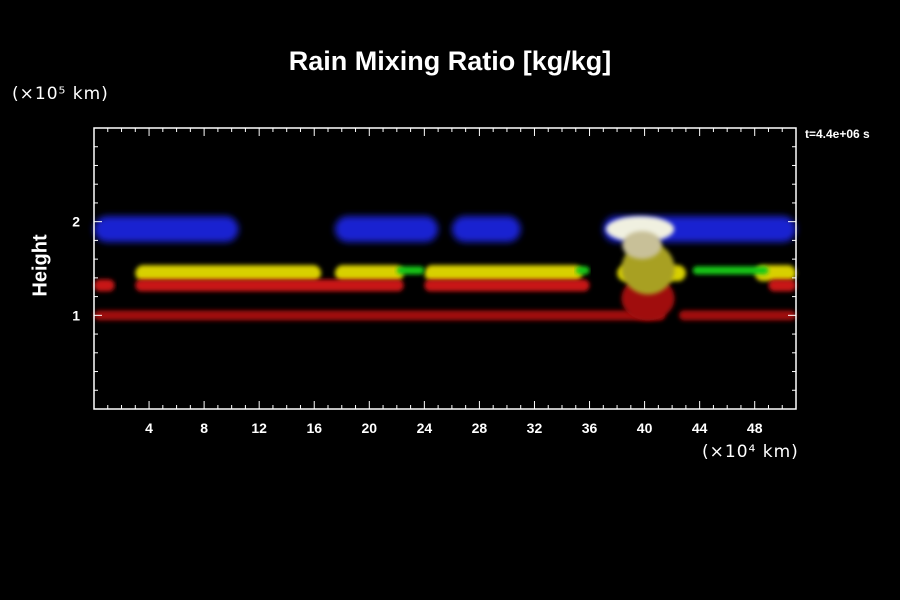 The height and width of the screenshot is (600, 900). I want to click on x-tick-label: 48, so click(755, 428).